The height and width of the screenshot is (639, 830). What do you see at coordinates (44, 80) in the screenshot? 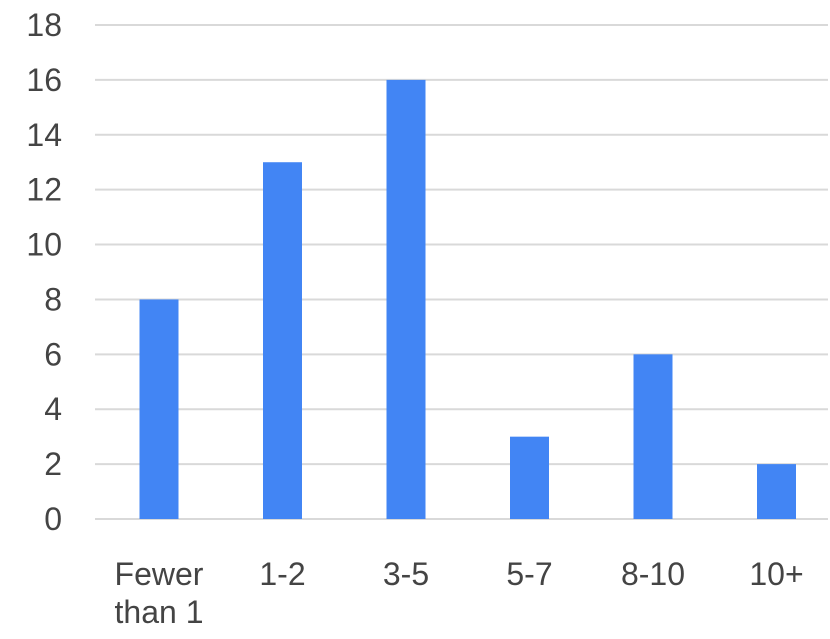
I see `y-tick-label: 16` at bounding box center [44, 80].